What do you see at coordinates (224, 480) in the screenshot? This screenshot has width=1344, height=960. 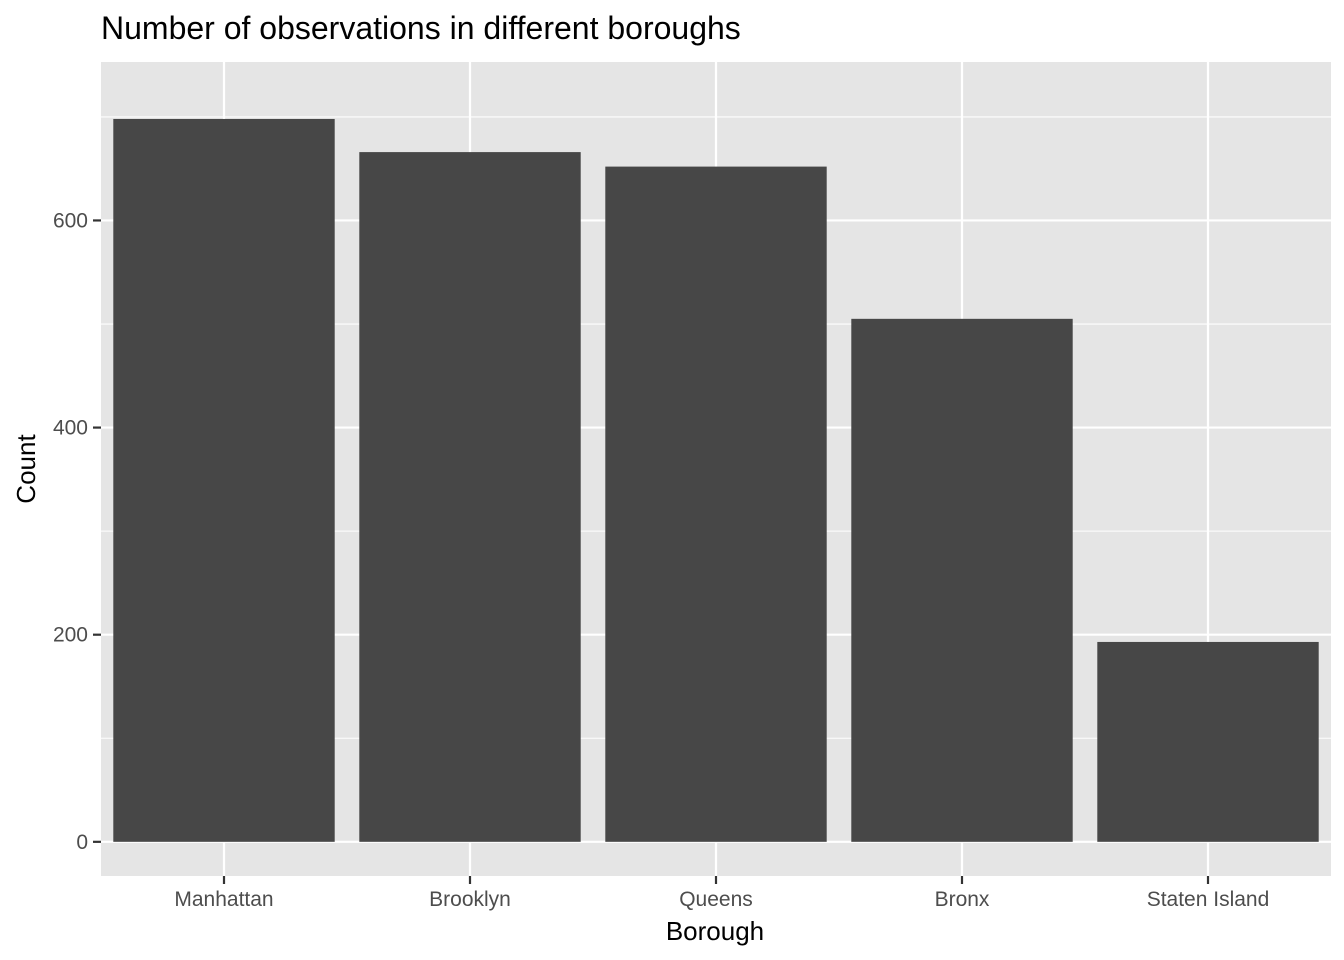 I see `bar-manhattan` at bounding box center [224, 480].